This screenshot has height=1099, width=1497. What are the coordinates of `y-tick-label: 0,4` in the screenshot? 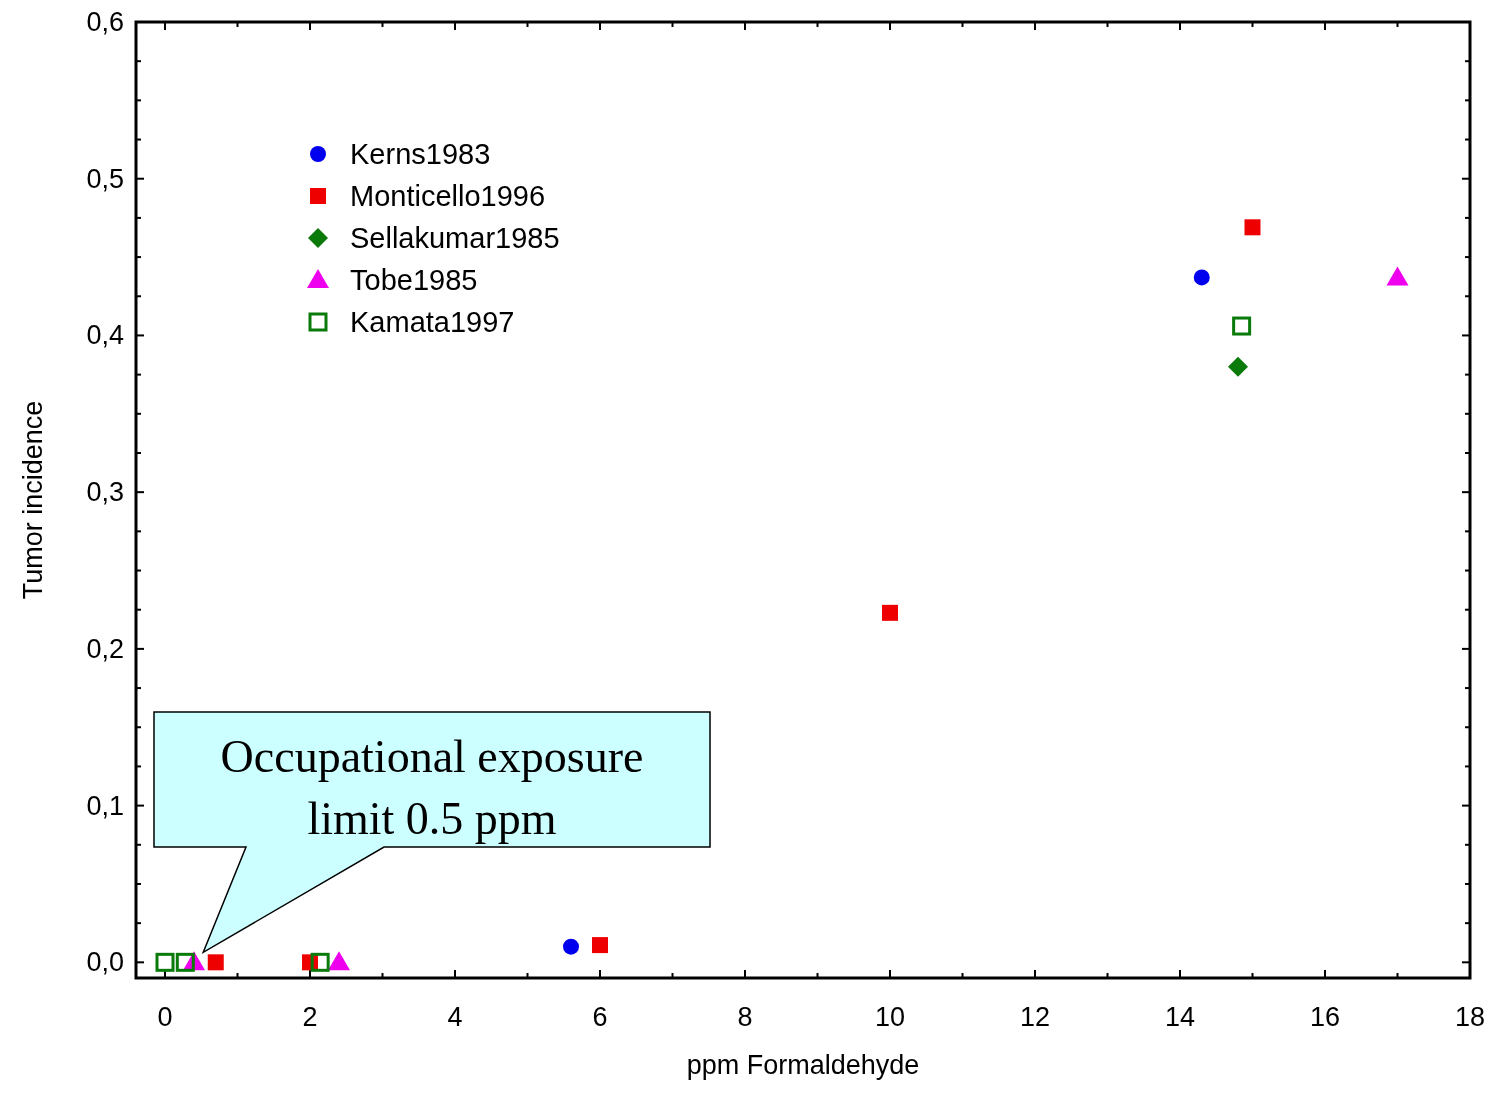 It's located at (105, 335).